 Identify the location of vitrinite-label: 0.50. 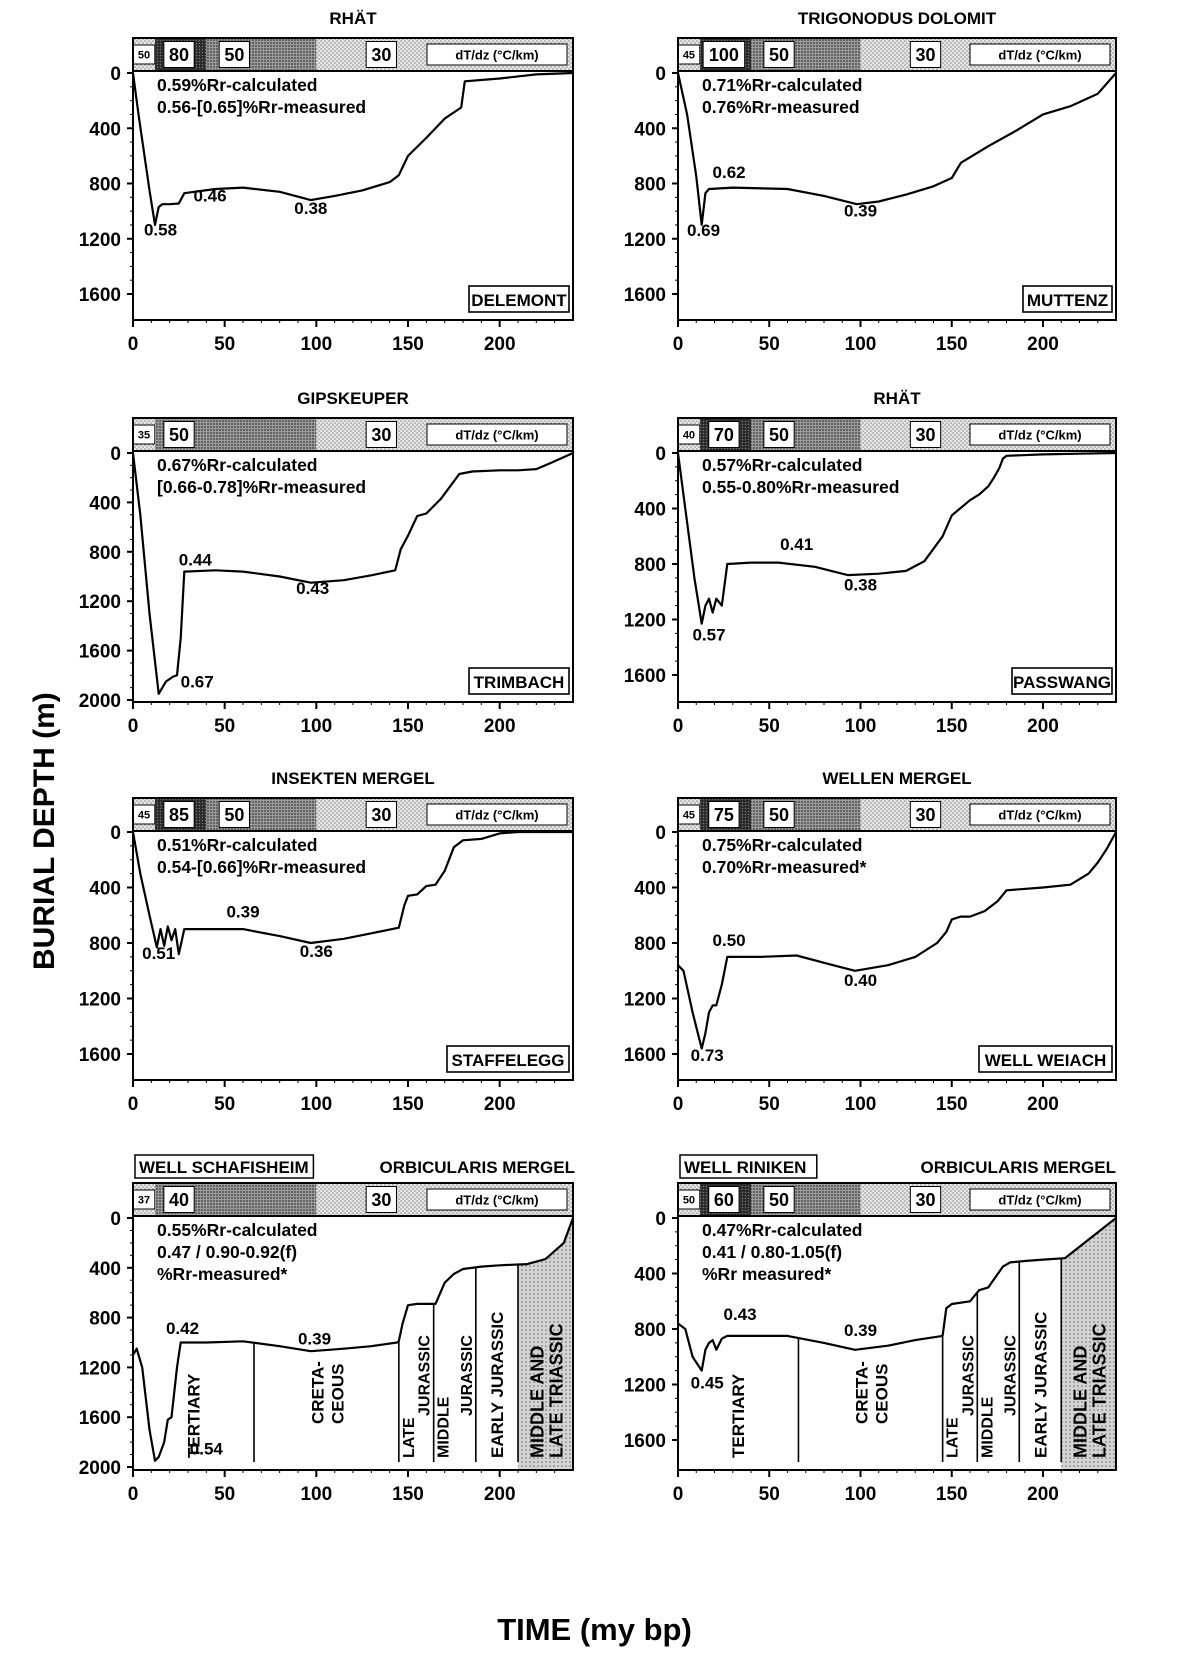
(729, 940).